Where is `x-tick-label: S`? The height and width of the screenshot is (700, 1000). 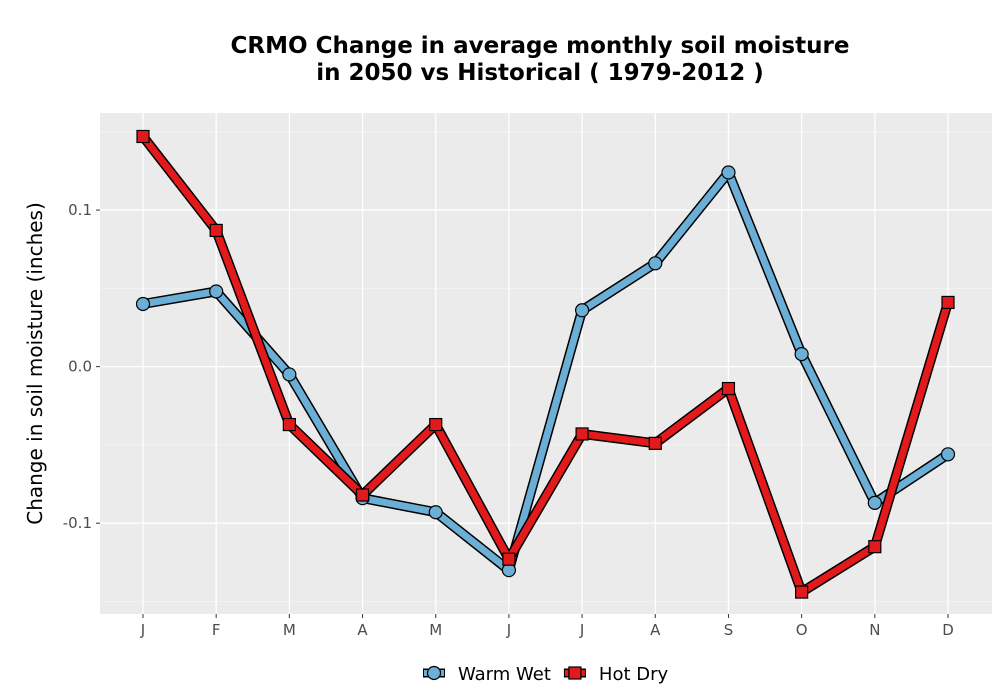 x-tick-label: S is located at coordinates (729, 630).